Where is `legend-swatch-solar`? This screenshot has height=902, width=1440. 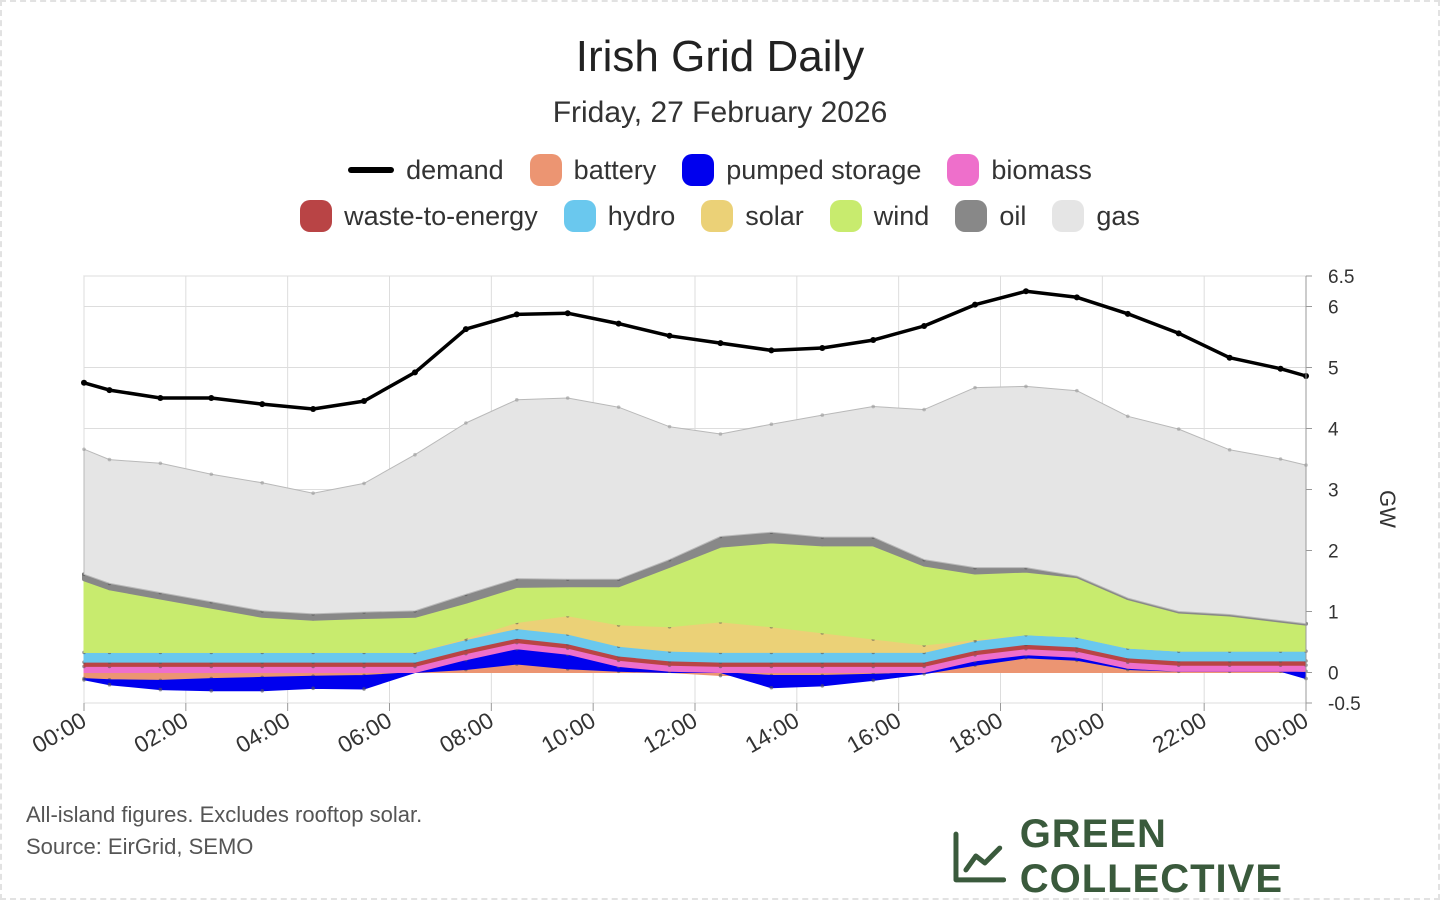
legend-swatch-solar is located at coordinates (717, 216).